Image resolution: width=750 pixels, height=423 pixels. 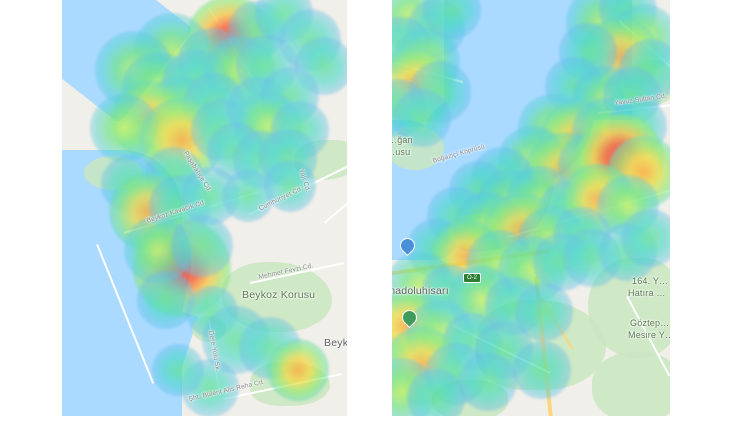 What do you see at coordinates (420, 291) in the screenshot?
I see `map-label-anadoluhisari: Anadoluhisarı` at bounding box center [420, 291].